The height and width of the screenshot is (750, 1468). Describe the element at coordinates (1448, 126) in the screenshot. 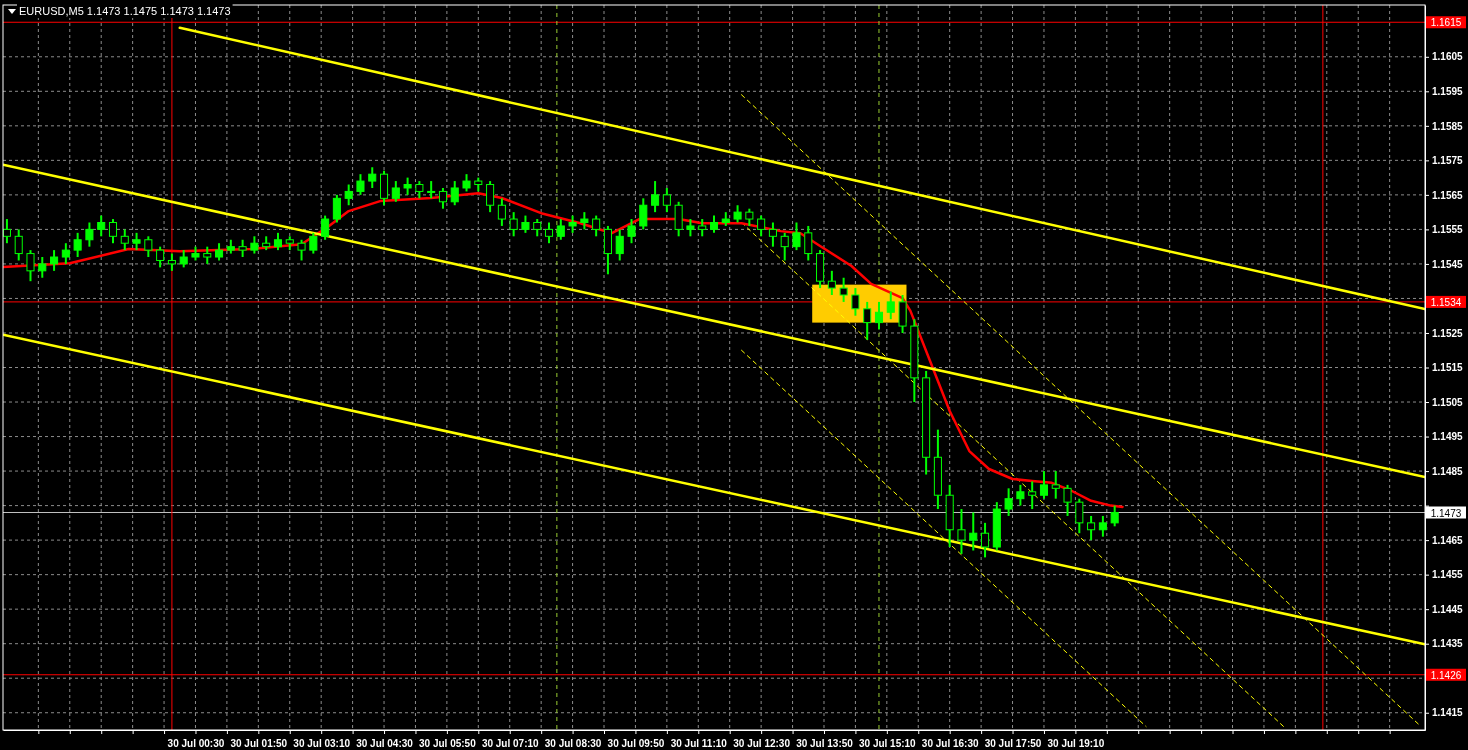

I see `y-tick-label: 1.1585` at that location.